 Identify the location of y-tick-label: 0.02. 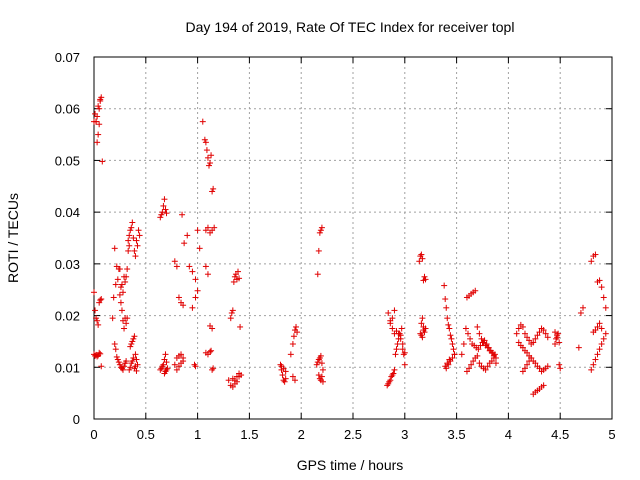
(67, 316).